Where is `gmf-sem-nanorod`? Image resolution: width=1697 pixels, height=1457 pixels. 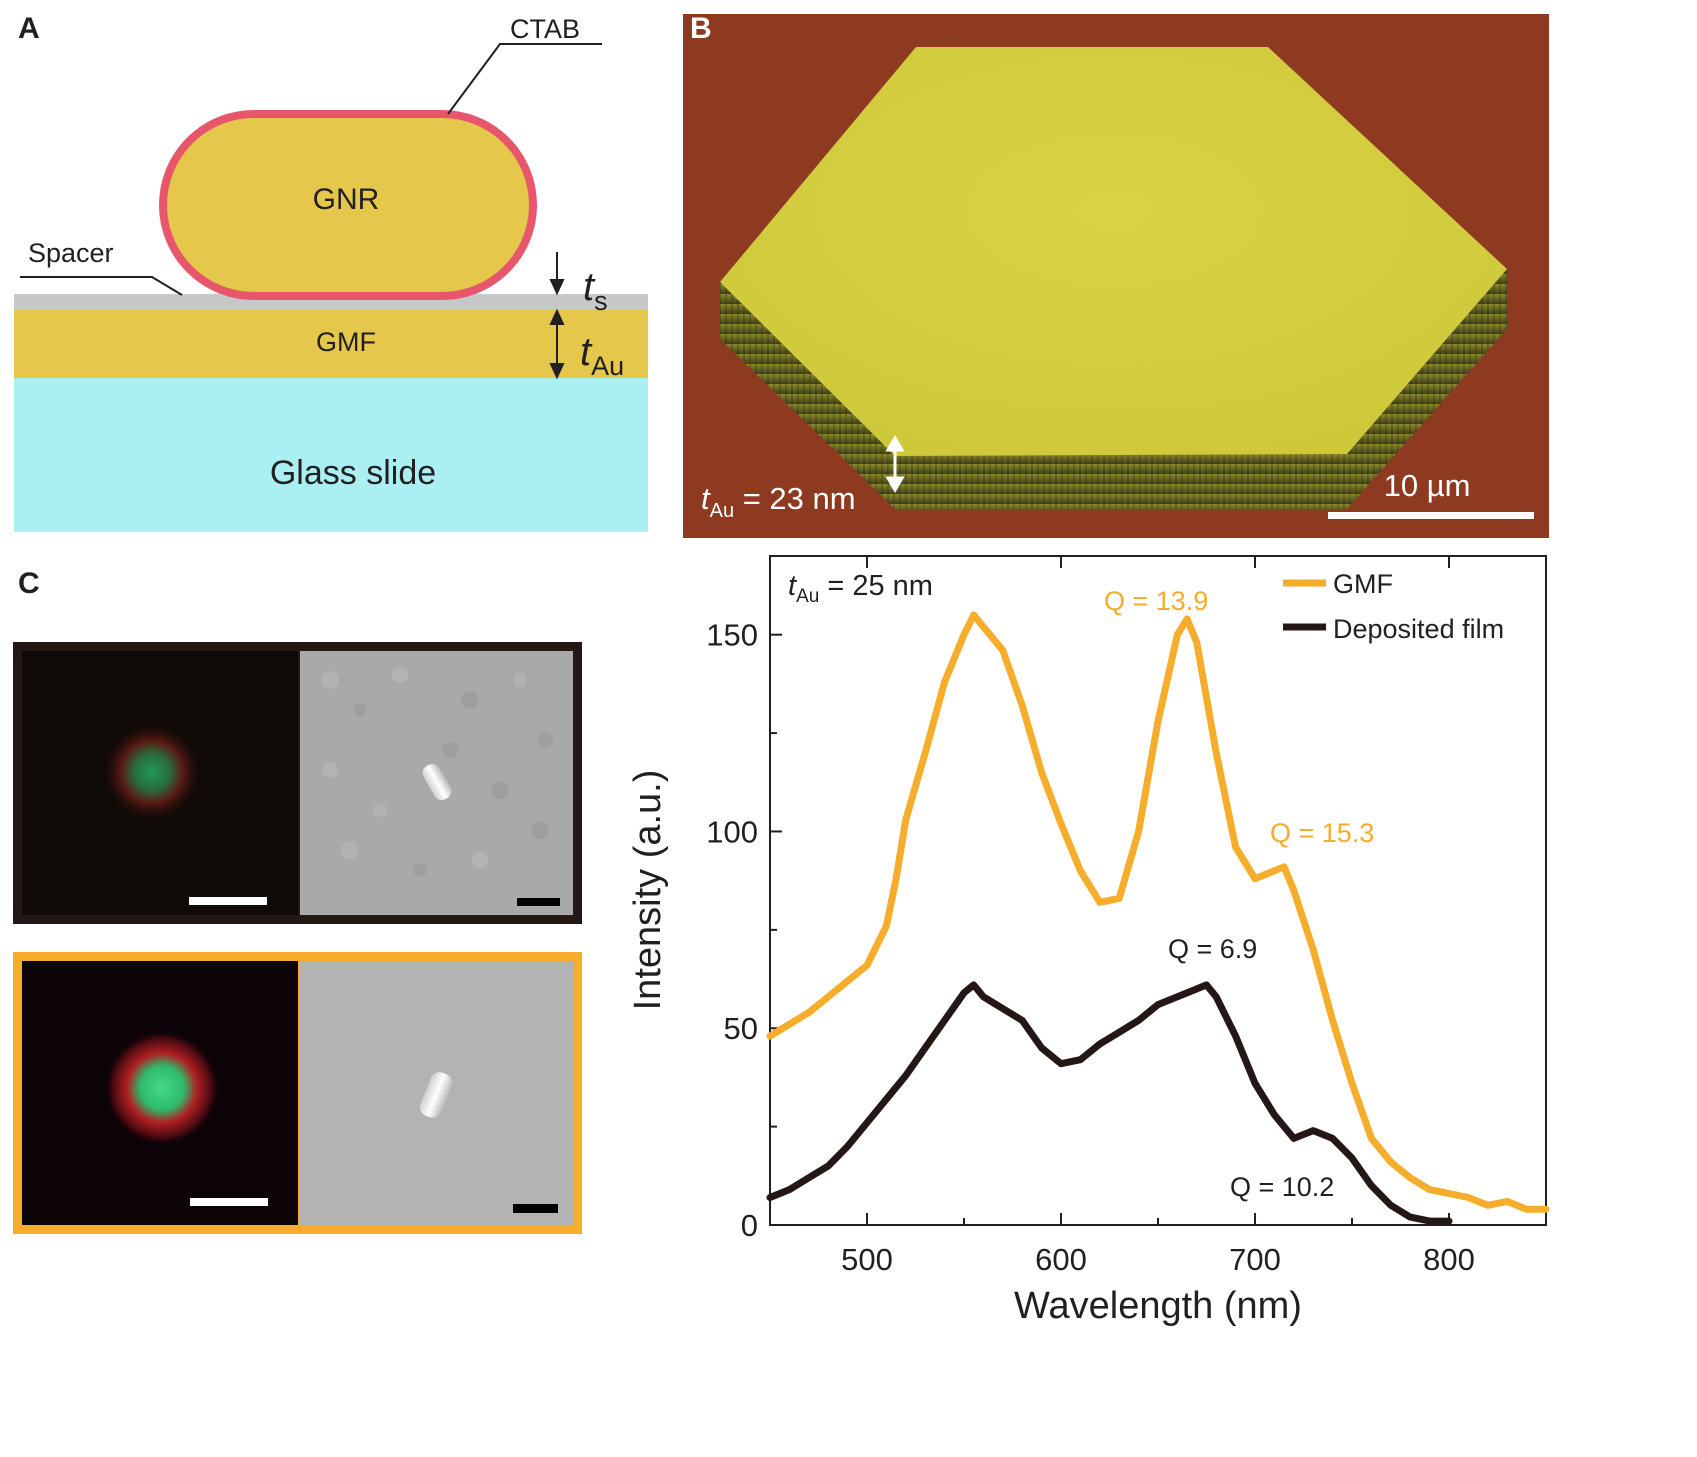 gmf-sem-nanorod is located at coordinates (436, 1095).